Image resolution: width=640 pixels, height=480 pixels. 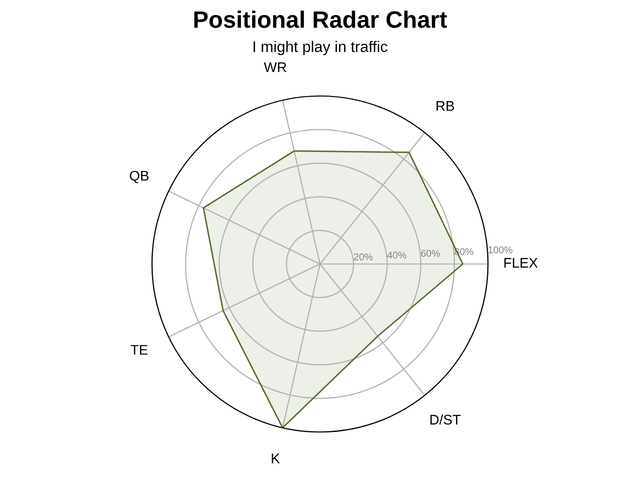 What do you see at coordinates (139, 177) in the screenshot?
I see `spoke-label: QB` at bounding box center [139, 177].